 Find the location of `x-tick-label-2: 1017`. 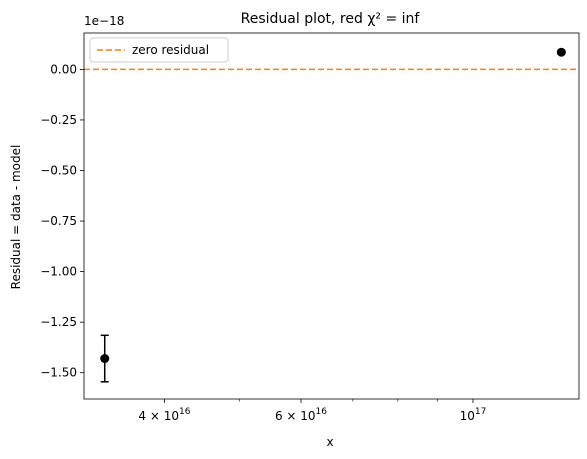

x-tick-label-2: 1017 is located at coordinates (473, 415).